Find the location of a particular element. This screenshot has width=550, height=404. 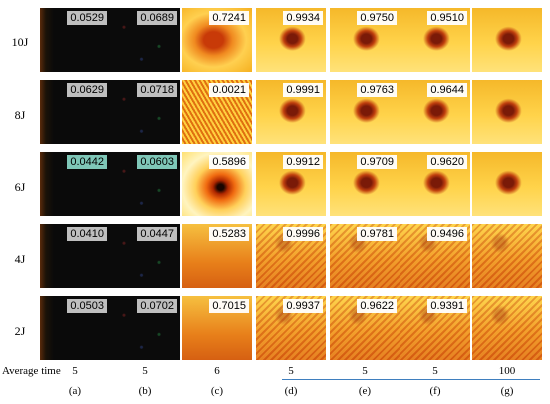

row-label: 10J is located at coordinates (20, 42).